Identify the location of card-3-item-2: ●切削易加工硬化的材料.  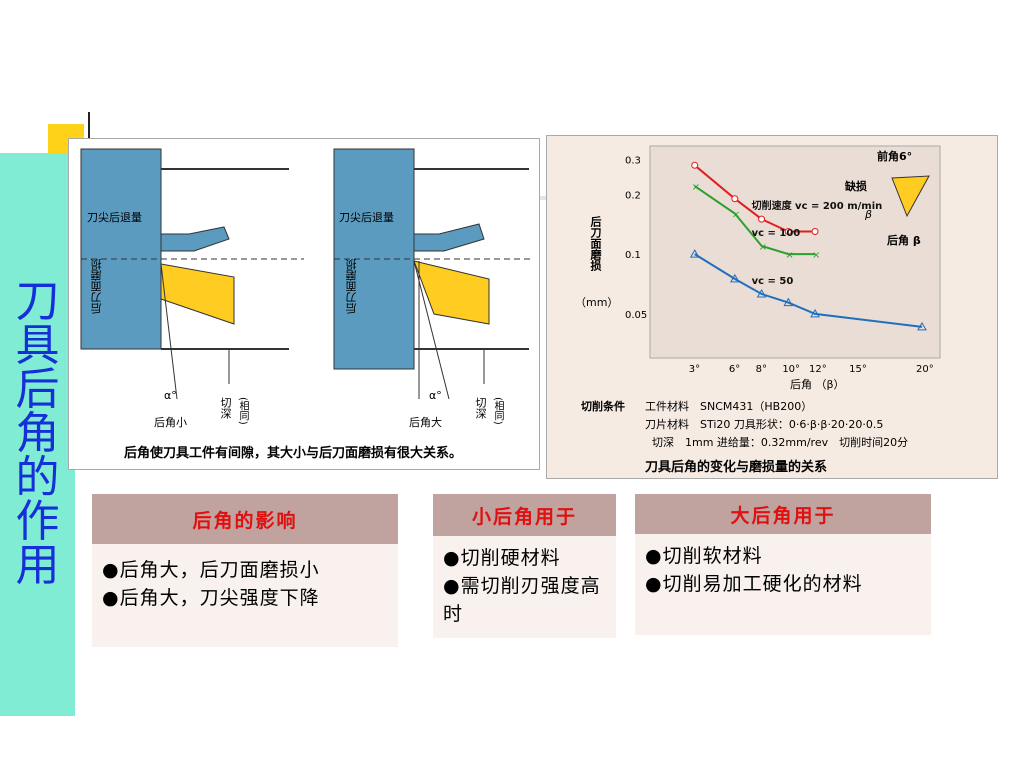
(754, 584).